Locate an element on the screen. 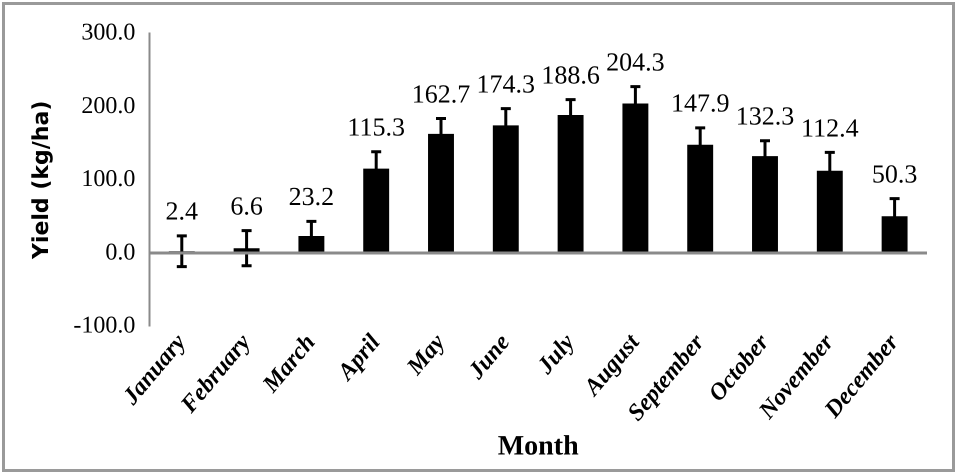 The image size is (955, 472). data-label: 204.3 is located at coordinates (635, 61).